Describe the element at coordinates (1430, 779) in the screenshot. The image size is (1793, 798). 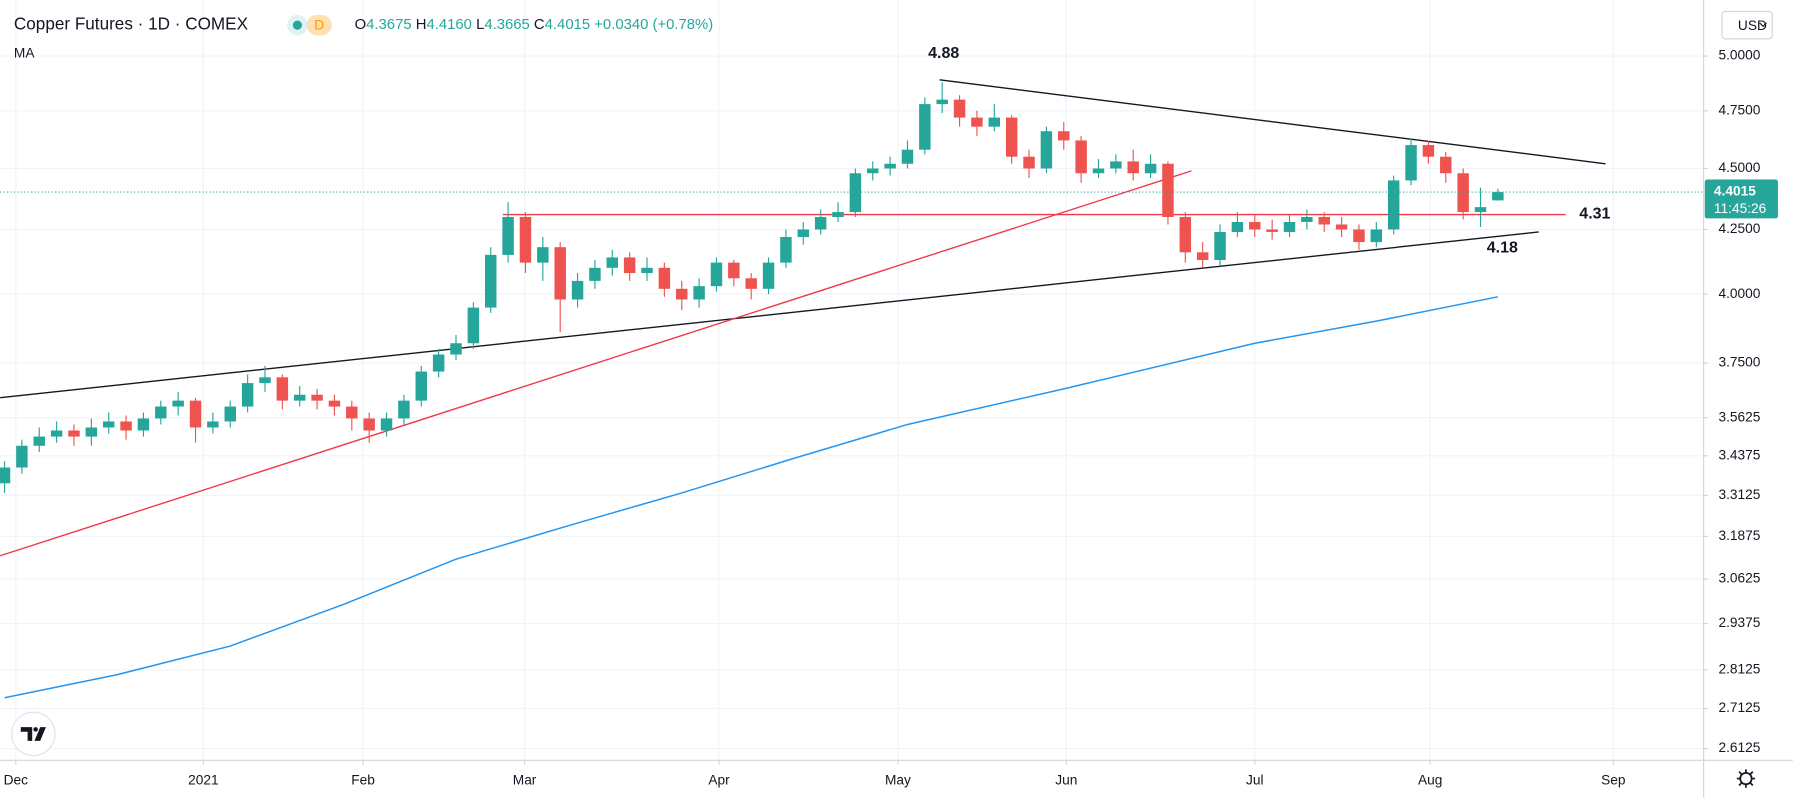
I see `x-tick-label: Aug` at that location.